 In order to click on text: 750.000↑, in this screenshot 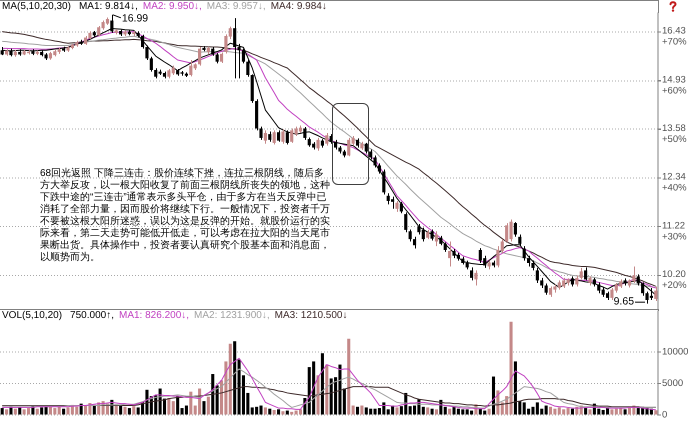, I will do `click(92, 315)`.